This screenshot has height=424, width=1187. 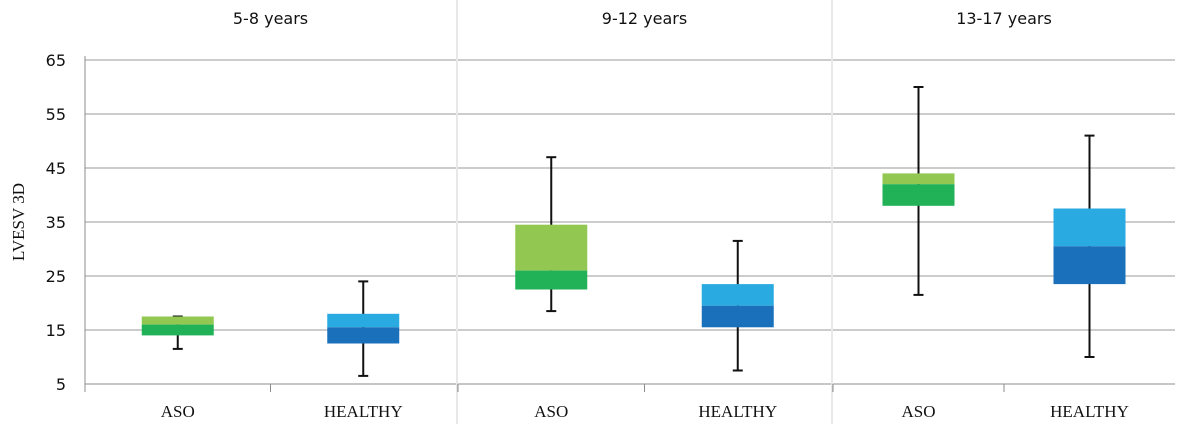 I want to click on y-tick-label: 35, so click(x=56, y=222).